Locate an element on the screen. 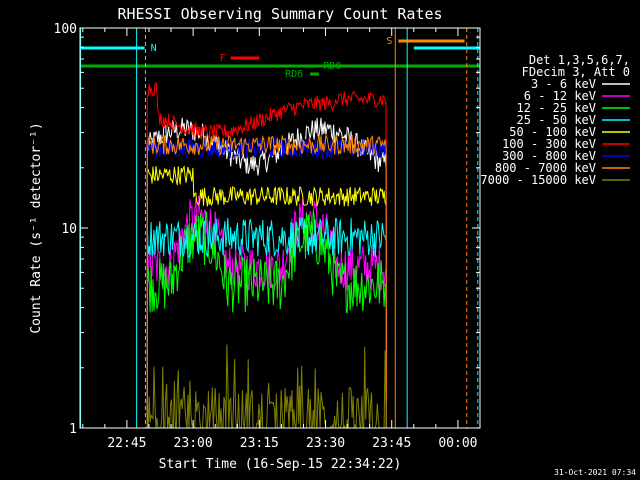  y-tick-label-0: 1 is located at coordinates (73, 429).